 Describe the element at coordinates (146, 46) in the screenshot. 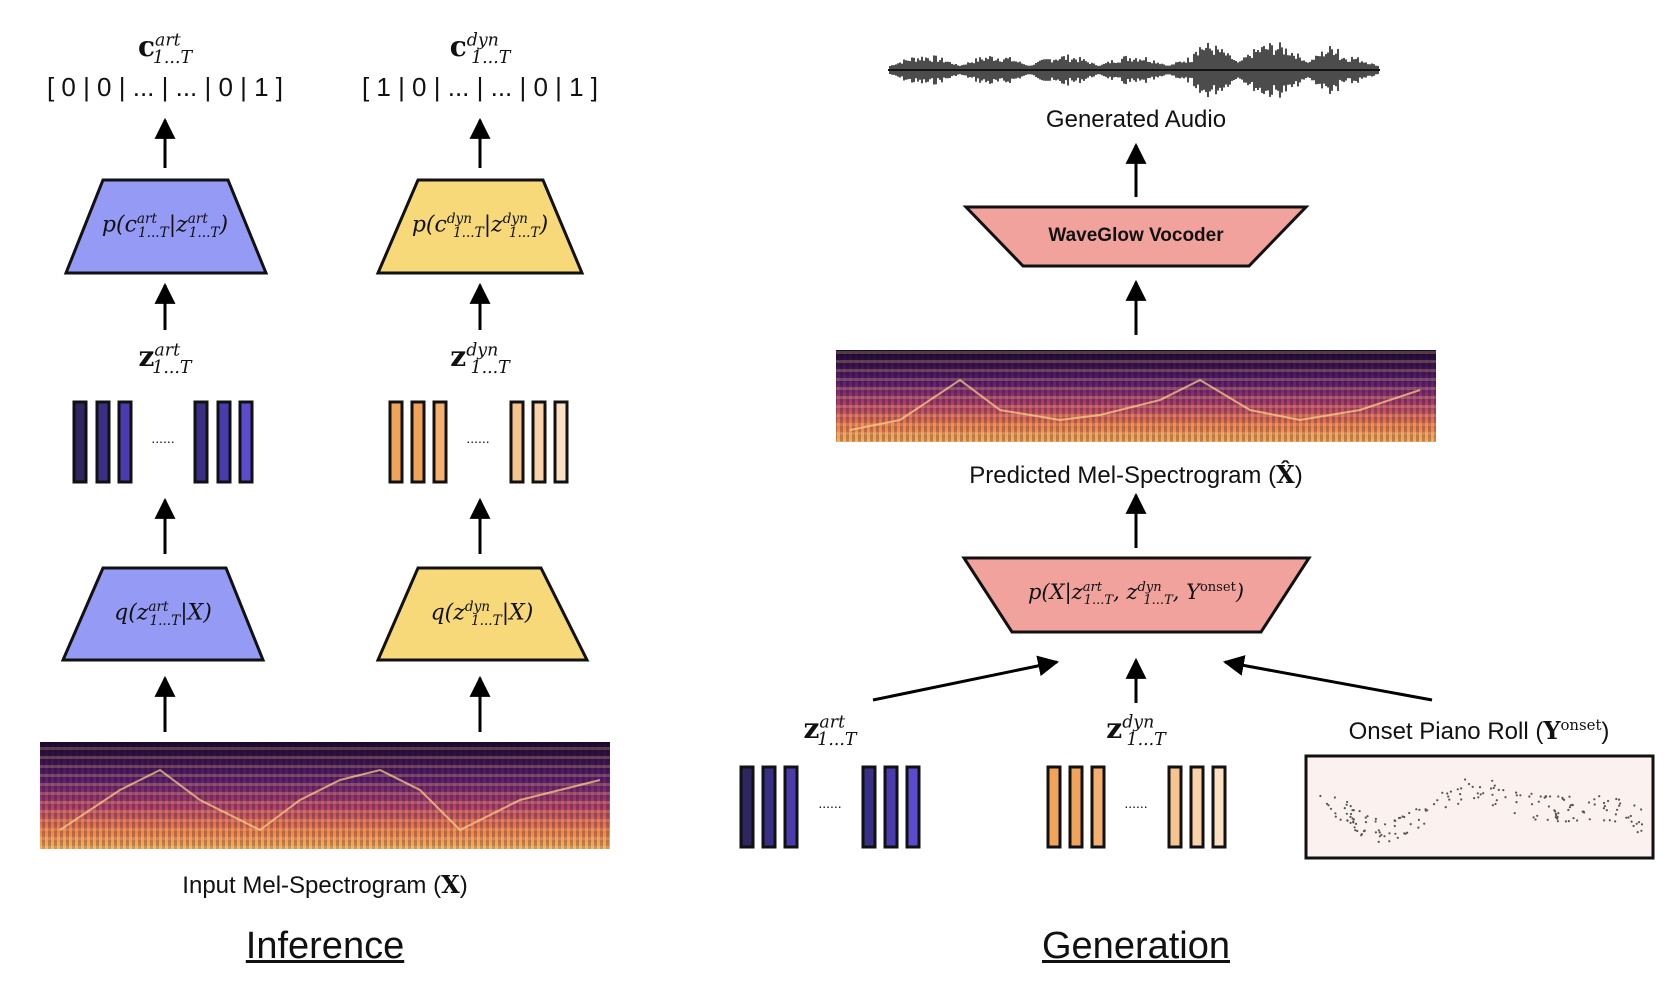

I see `art-output-symbol: c` at that location.